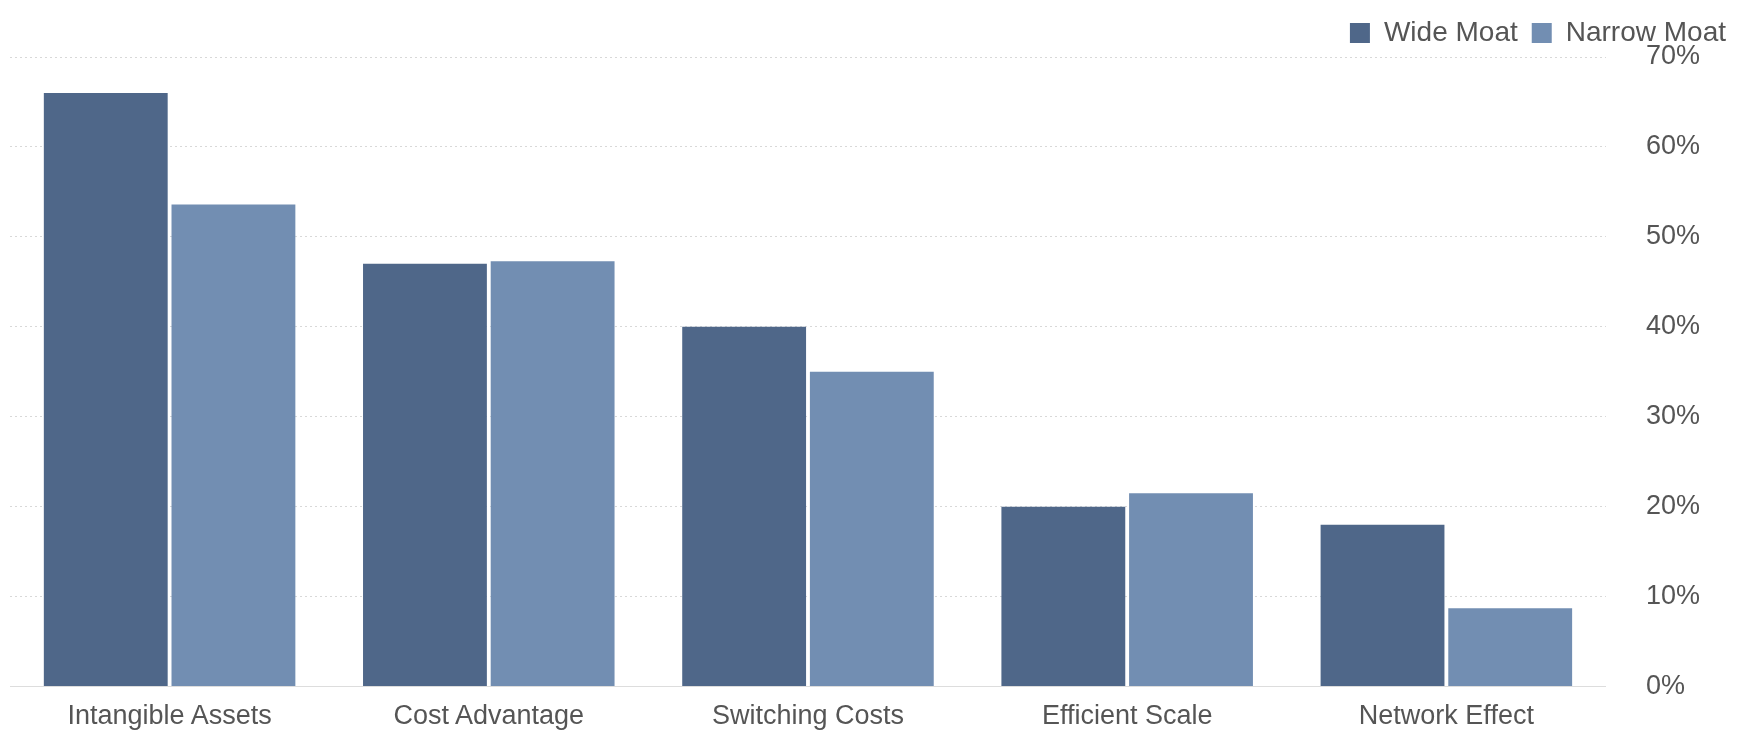 The height and width of the screenshot is (752, 1760). Describe the element at coordinates (1673, 415) in the screenshot. I see `y-tick-label: 30%` at that location.